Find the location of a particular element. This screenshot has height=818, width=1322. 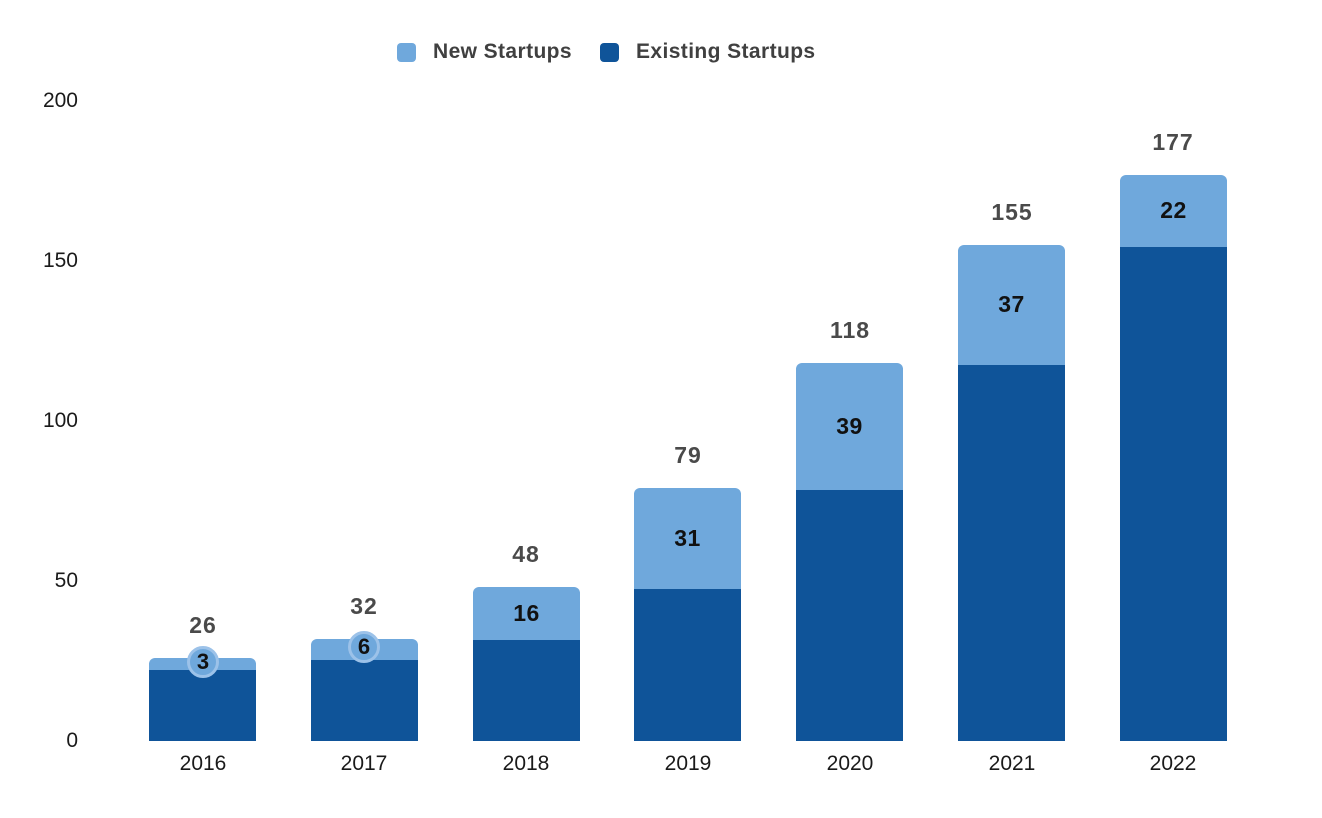

x-axis-label: 2019 is located at coordinates (688, 763).